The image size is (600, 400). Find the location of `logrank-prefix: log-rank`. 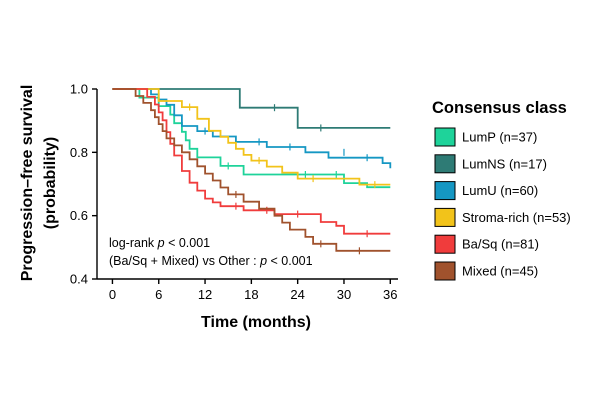

logrank-prefix: log-rank is located at coordinates (133, 243).